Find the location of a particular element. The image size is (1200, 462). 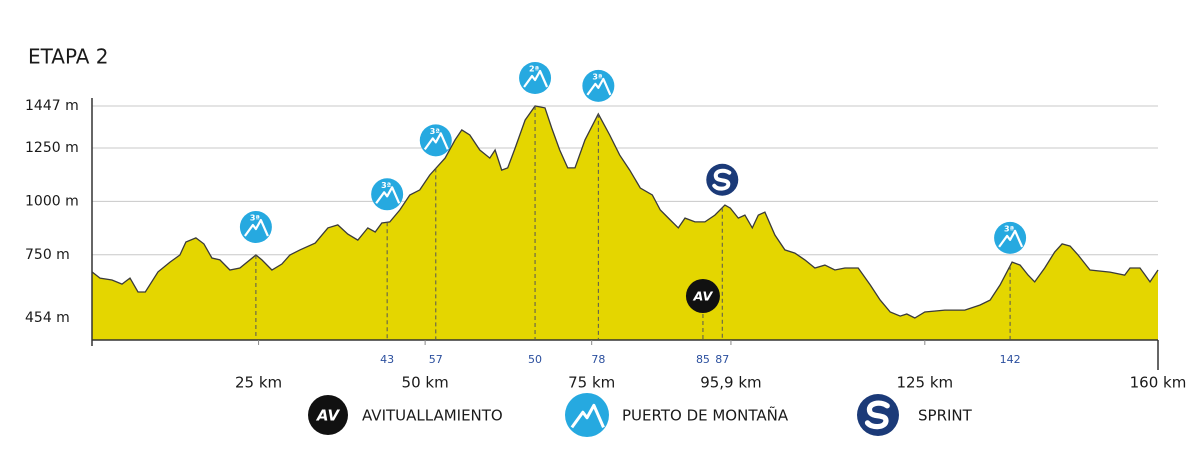

marker-icon: AV is located at coordinates (702, 296).